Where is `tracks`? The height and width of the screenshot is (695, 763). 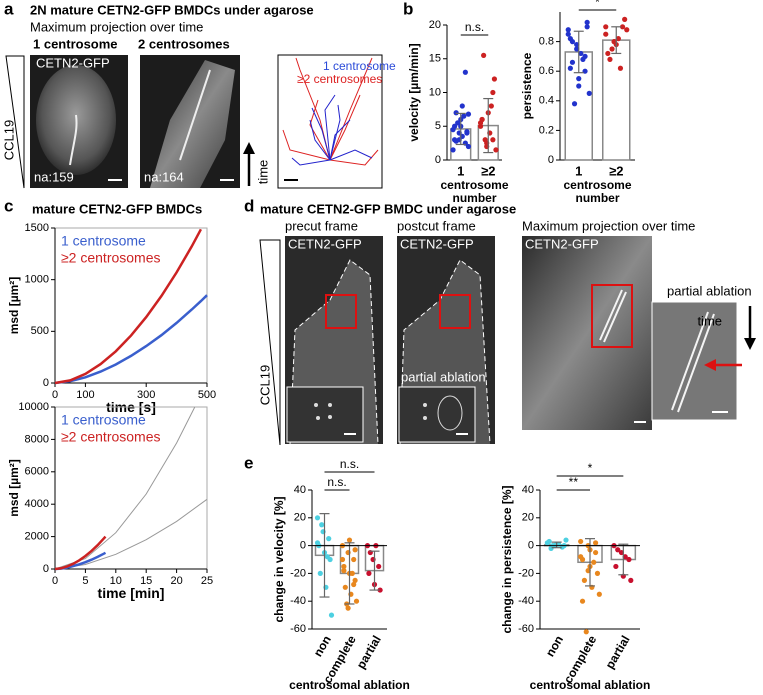 tracks is located at coordinates (330, 111).